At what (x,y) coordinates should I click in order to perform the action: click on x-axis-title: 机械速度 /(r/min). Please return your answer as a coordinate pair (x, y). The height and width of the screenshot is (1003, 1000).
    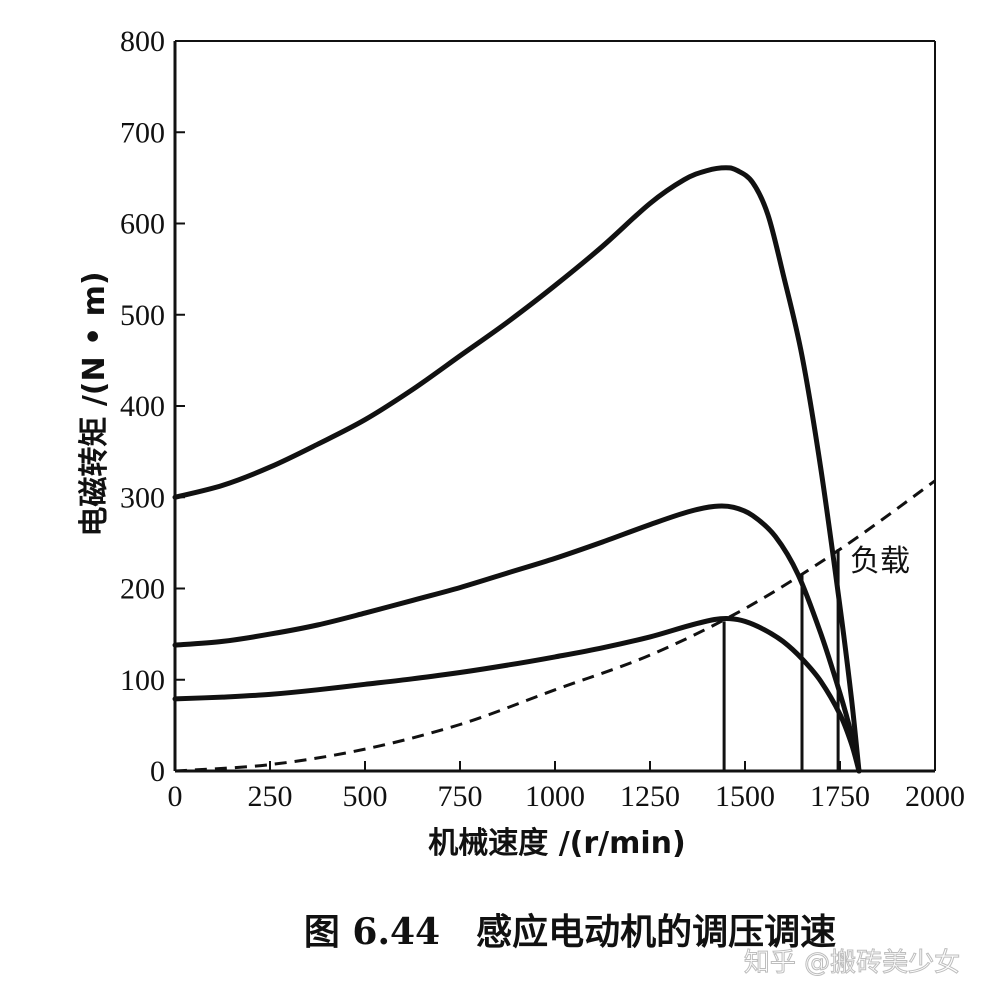
    Looking at the image, I should click on (556, 843).